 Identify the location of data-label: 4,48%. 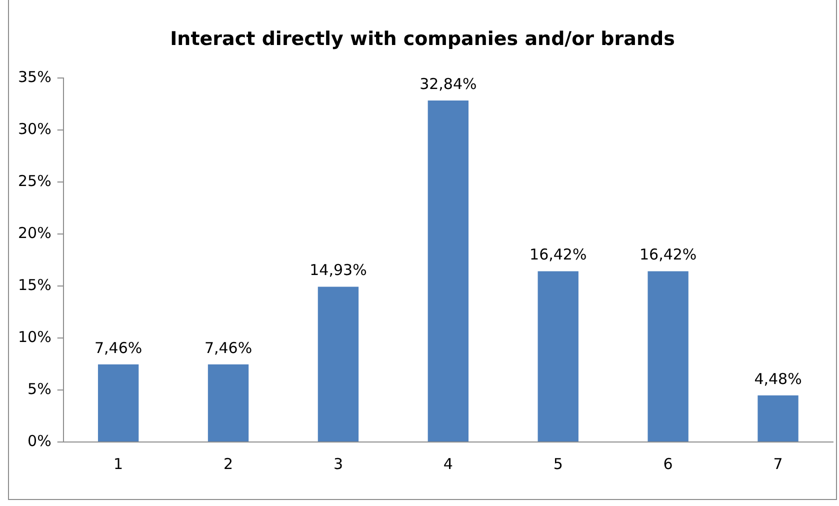
(778, 379).